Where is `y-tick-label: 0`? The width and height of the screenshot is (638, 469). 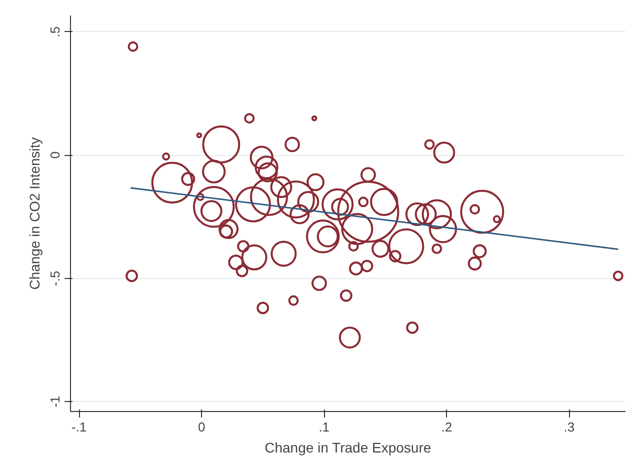 y-tick-label: 0 is located at coordinates (55, 155).